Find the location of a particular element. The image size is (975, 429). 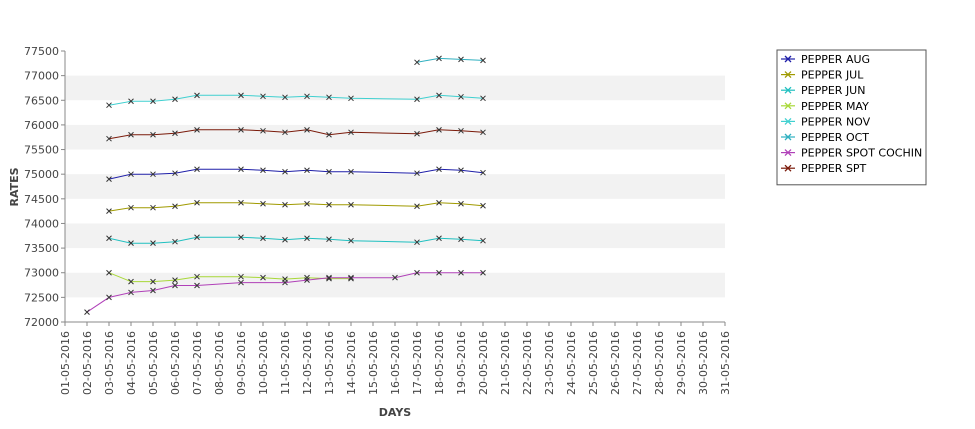

series-pepper-spot-cochin is located at coordinates (285, 292).